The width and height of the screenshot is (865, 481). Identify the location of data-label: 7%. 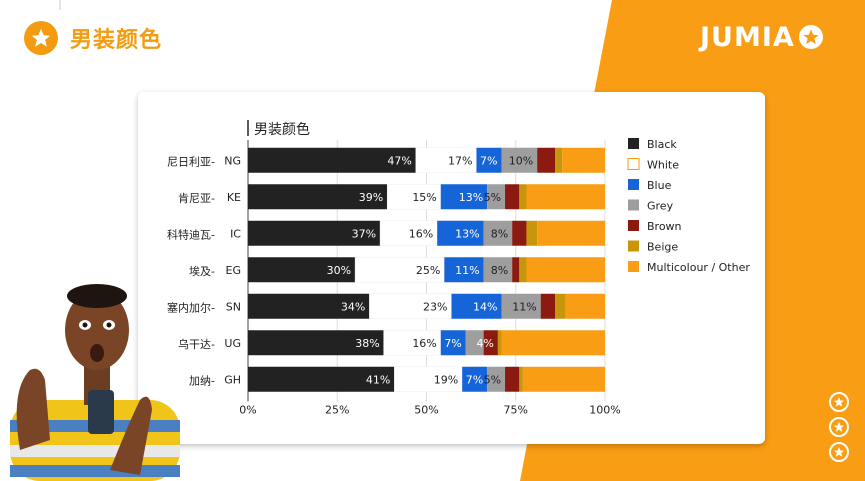
(488, 160).